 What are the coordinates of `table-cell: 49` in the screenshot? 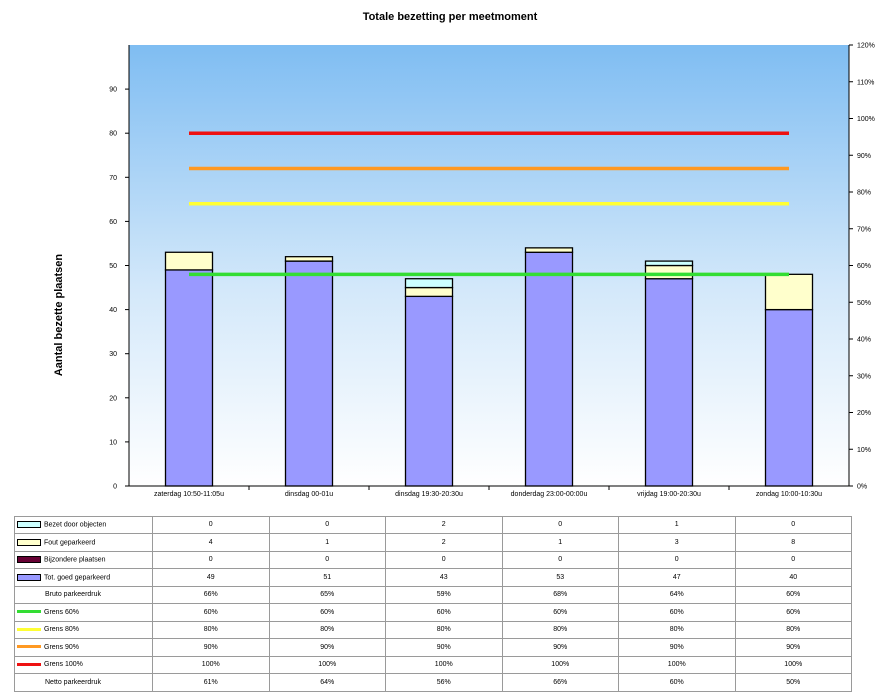 It's located at (211, 577).